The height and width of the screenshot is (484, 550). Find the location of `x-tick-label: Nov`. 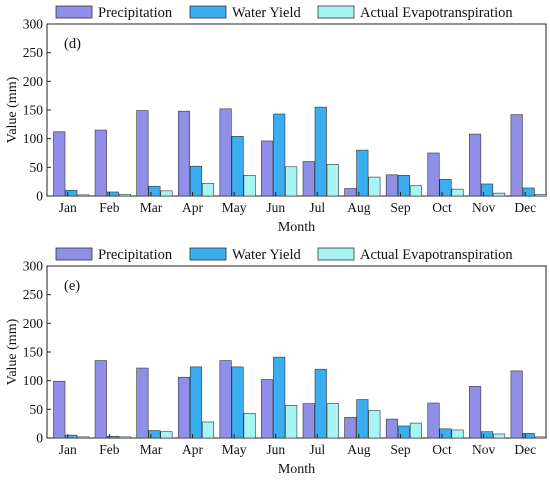

x-tick-label: Nov is located at coordinates (483, 207).